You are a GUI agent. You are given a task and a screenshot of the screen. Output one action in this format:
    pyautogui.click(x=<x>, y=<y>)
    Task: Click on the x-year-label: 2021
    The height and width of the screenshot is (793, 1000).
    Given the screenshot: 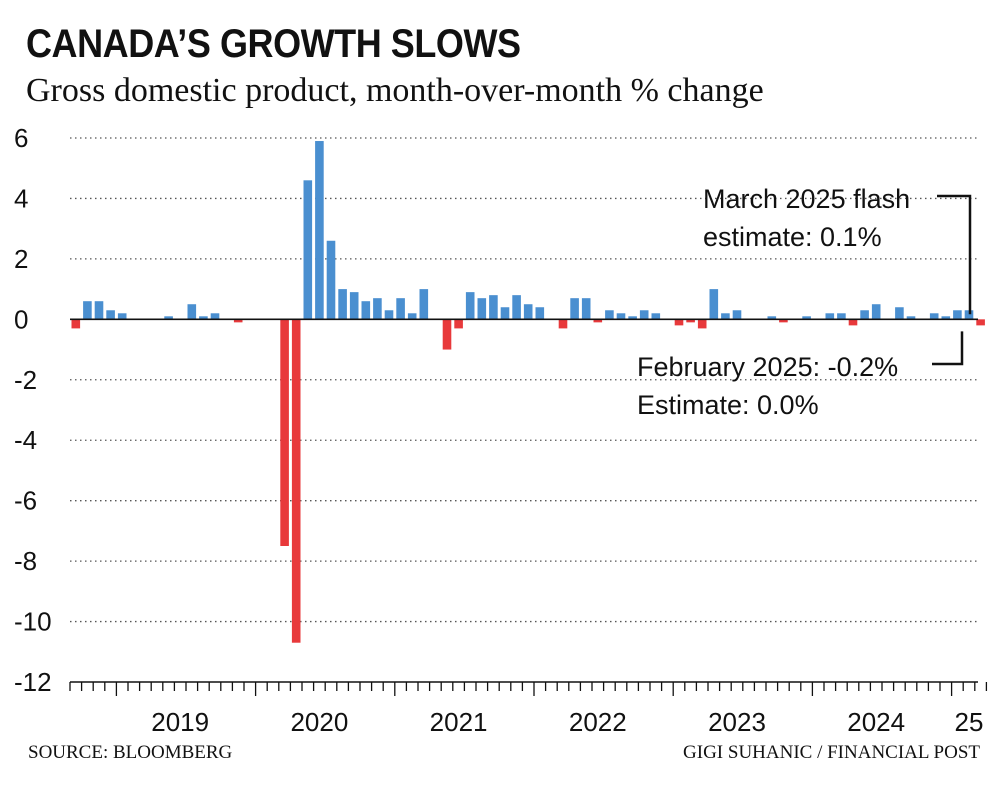 What is the action you would take?
    pyautogui.click(x=459, y=722)
    